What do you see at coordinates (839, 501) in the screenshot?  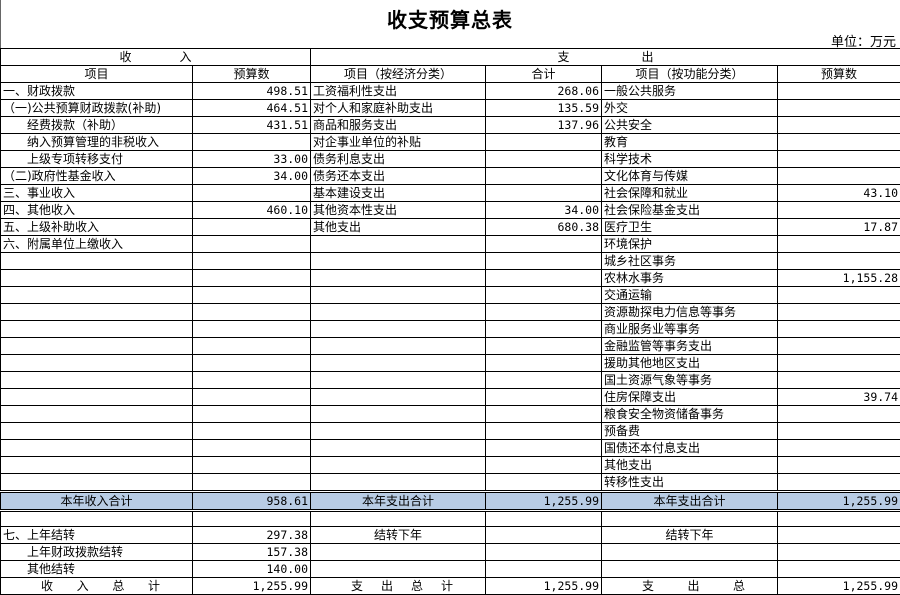 I see `total-func: 1,255.99` at bounding box center [839, 501].